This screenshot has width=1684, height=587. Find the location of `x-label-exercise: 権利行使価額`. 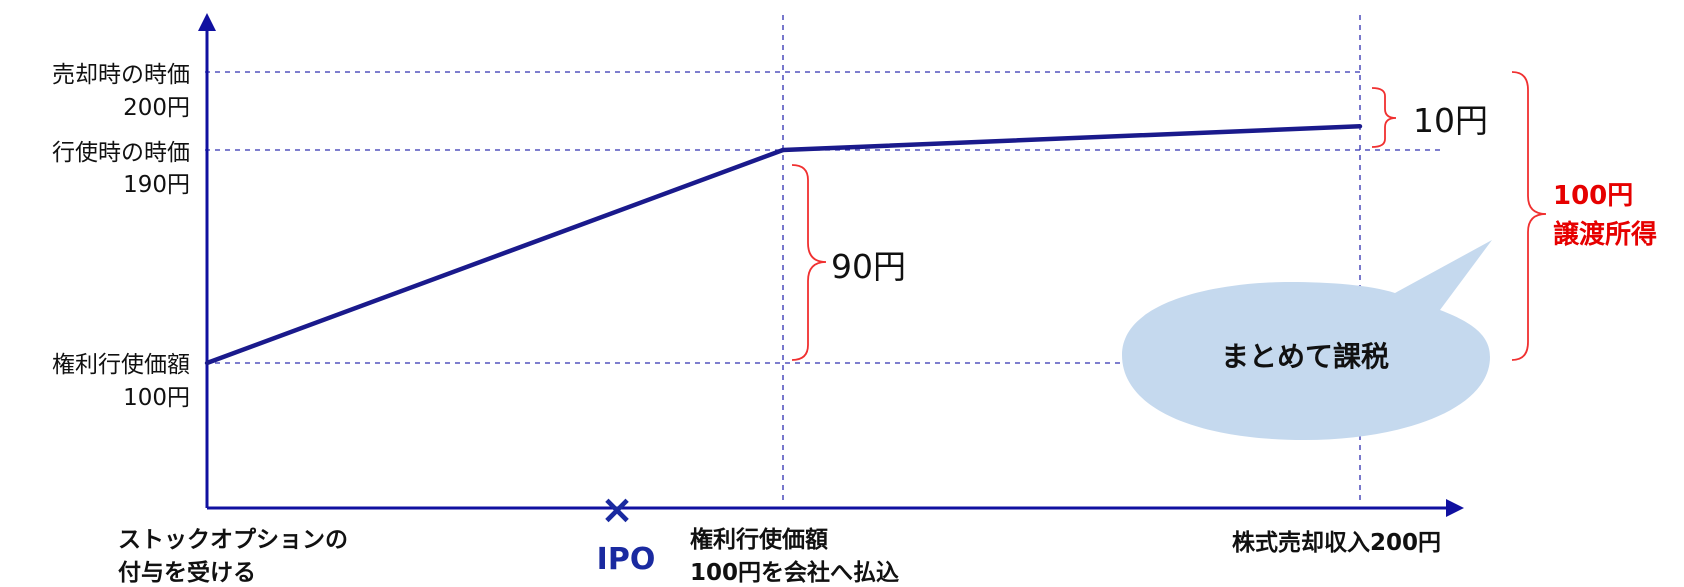

x-label-exercise: 権利行使価額 is located at coordinates (759, 539).